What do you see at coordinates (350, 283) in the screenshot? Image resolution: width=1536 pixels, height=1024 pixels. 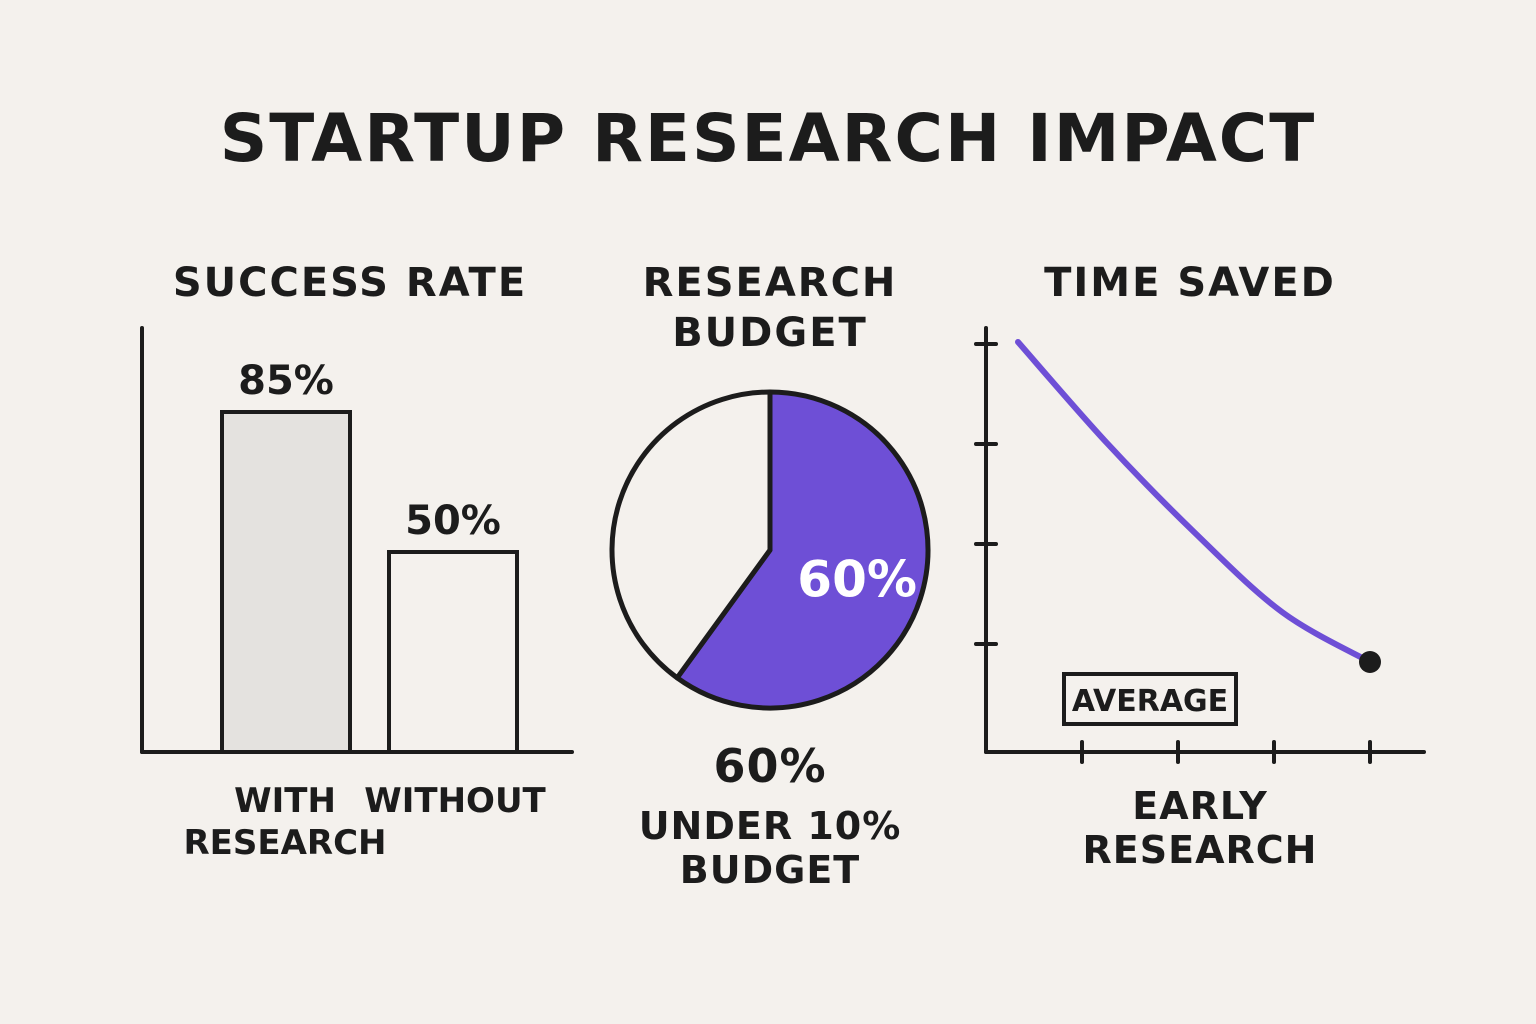 I see `success-rate-title: SUCCESS RATE` at bounding box center [350, 283].